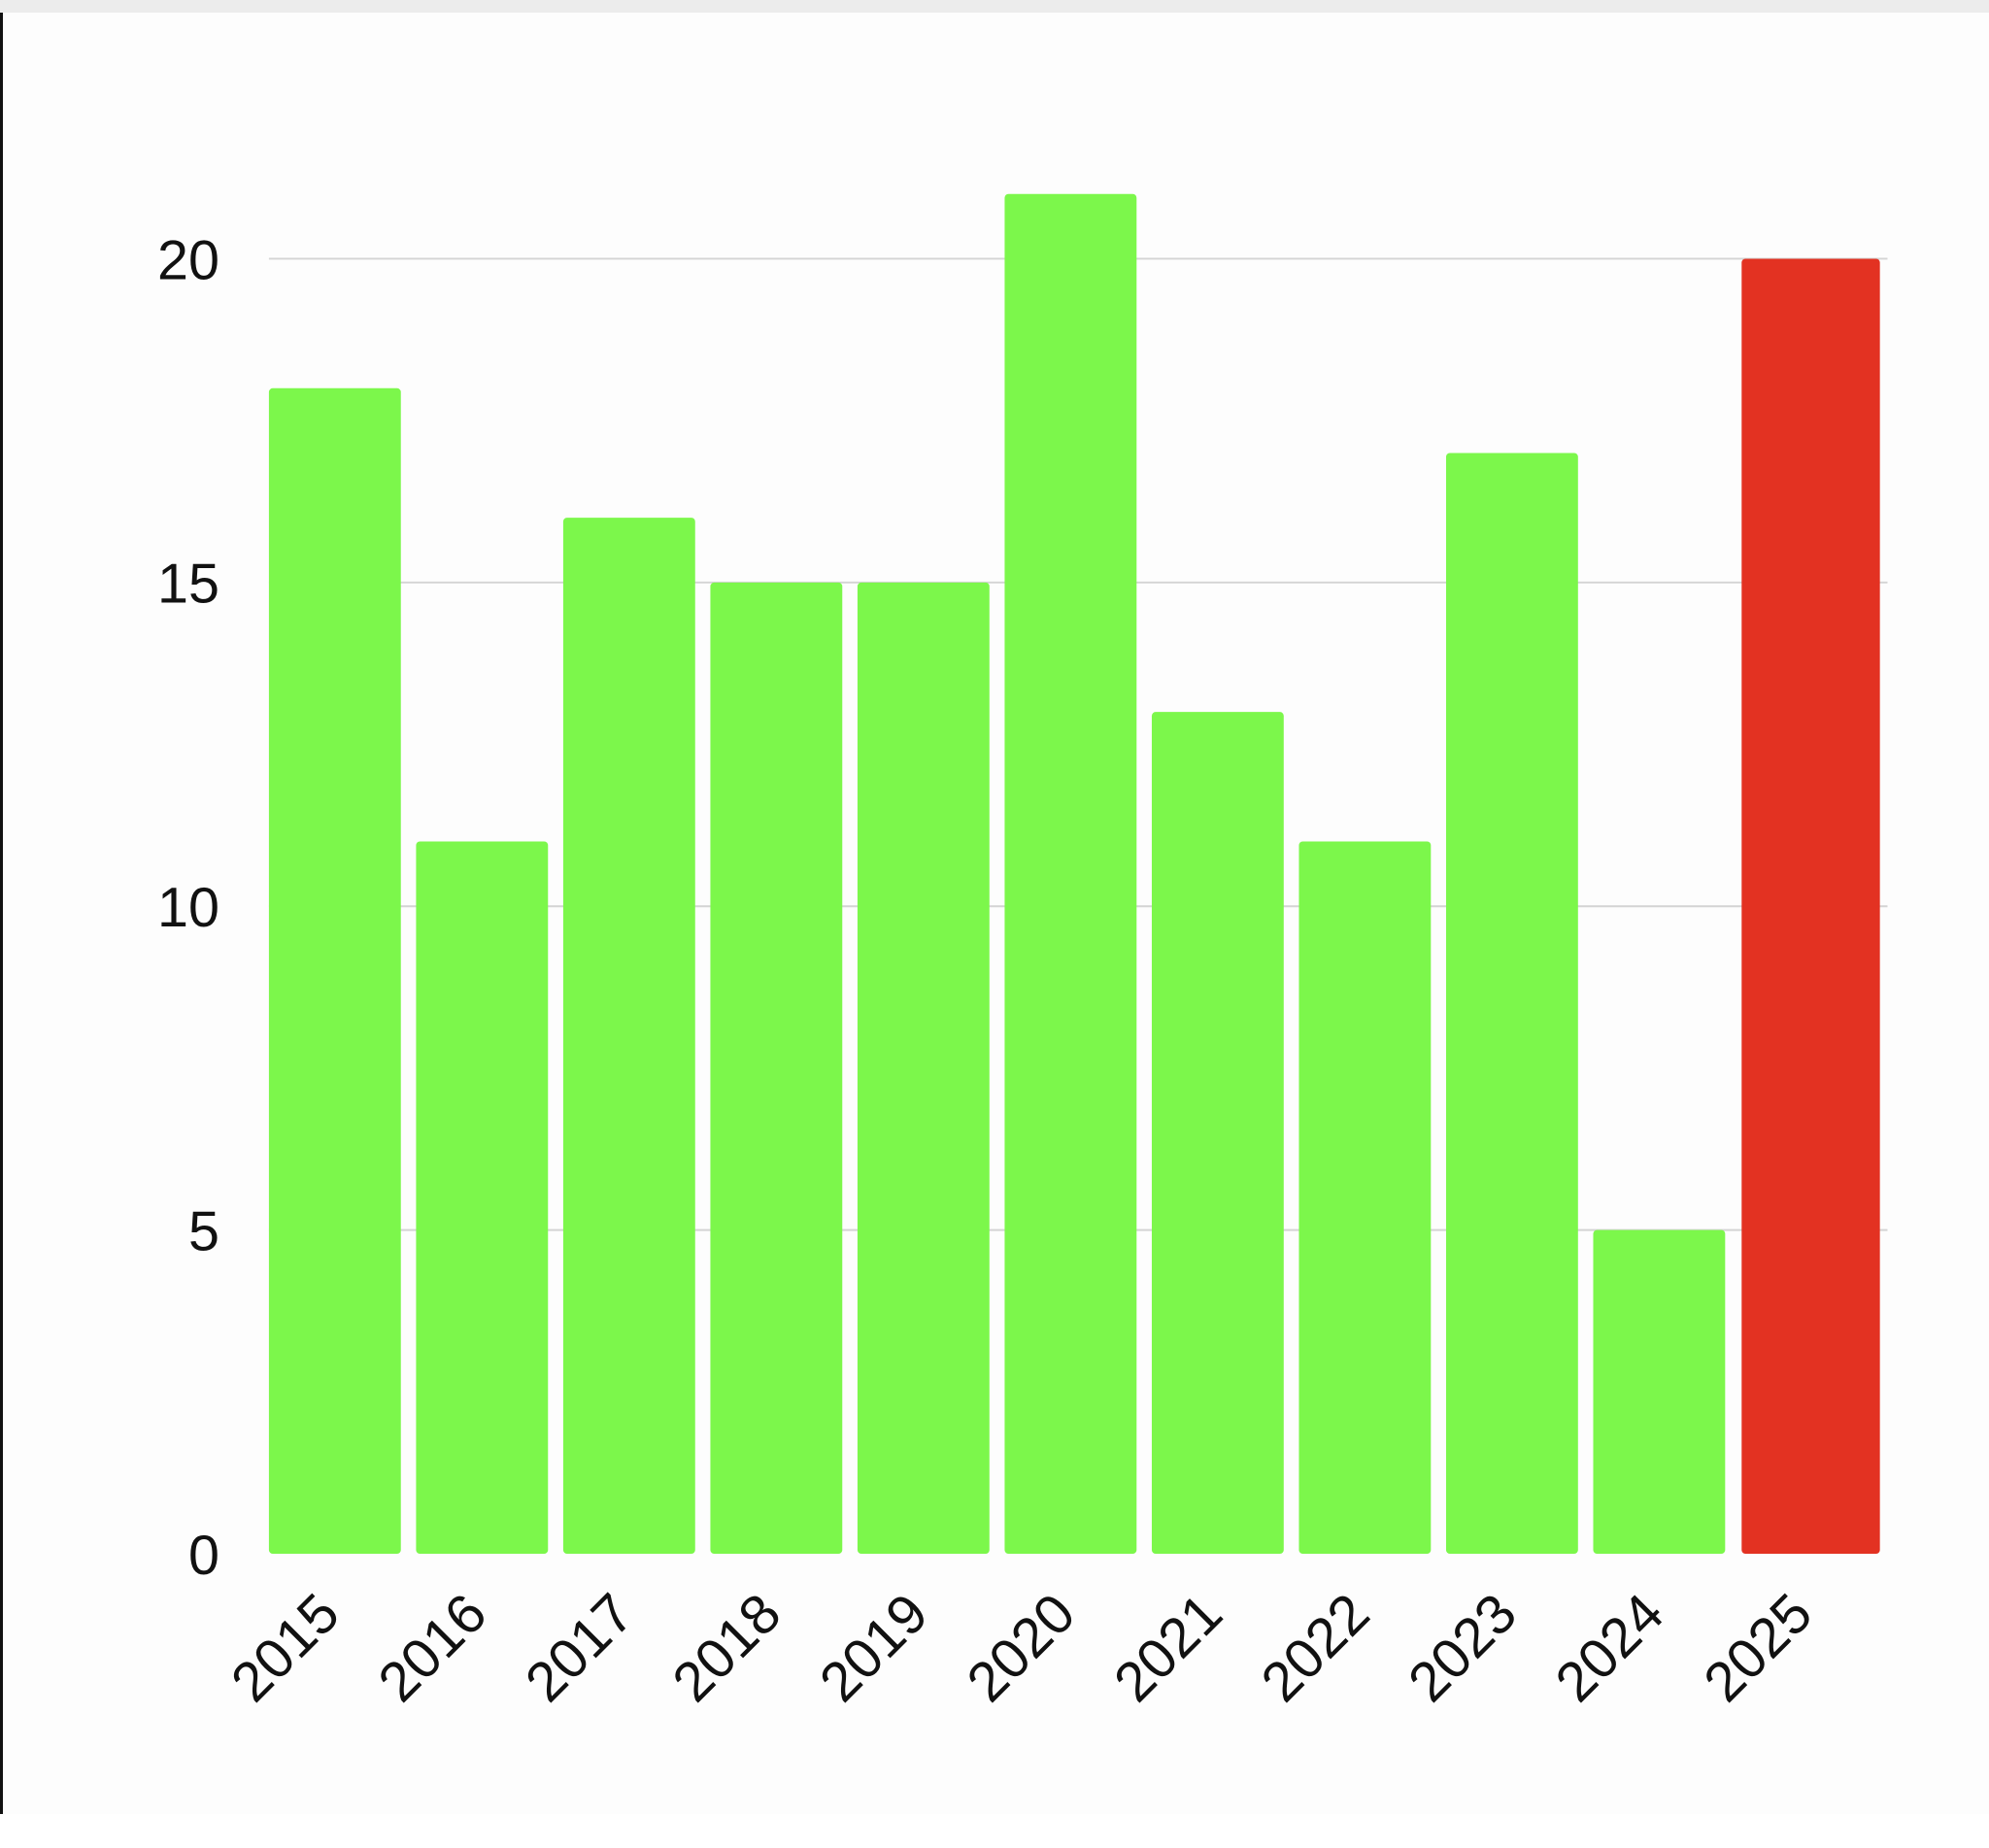 The height and width of the screenshot is (1848, 1989). Describe the element at coordinates (334, 970) in the screenshot. I see `bar-2015` at that location.